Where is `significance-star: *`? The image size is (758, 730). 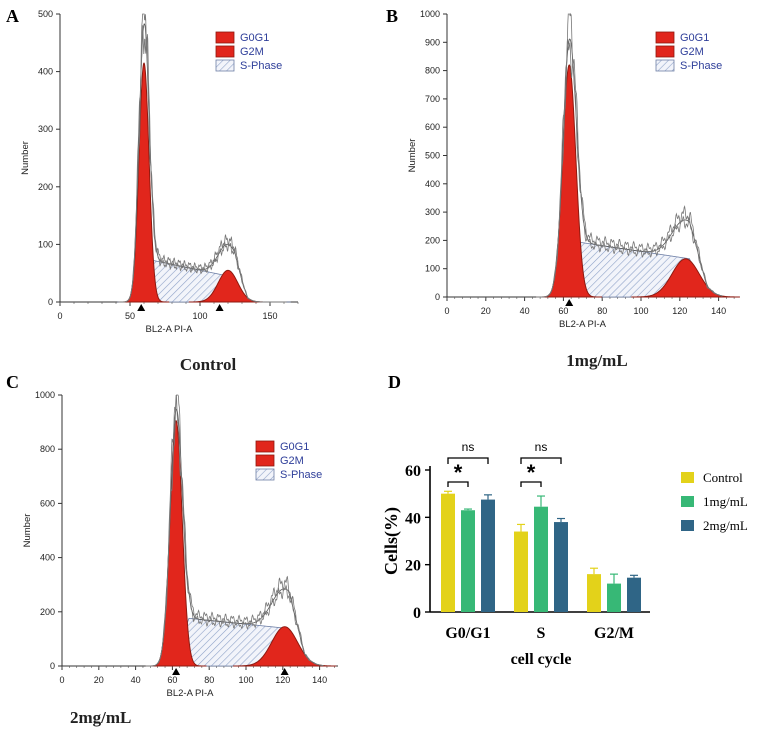 significance-star: * is located at coordinates (531, 472).